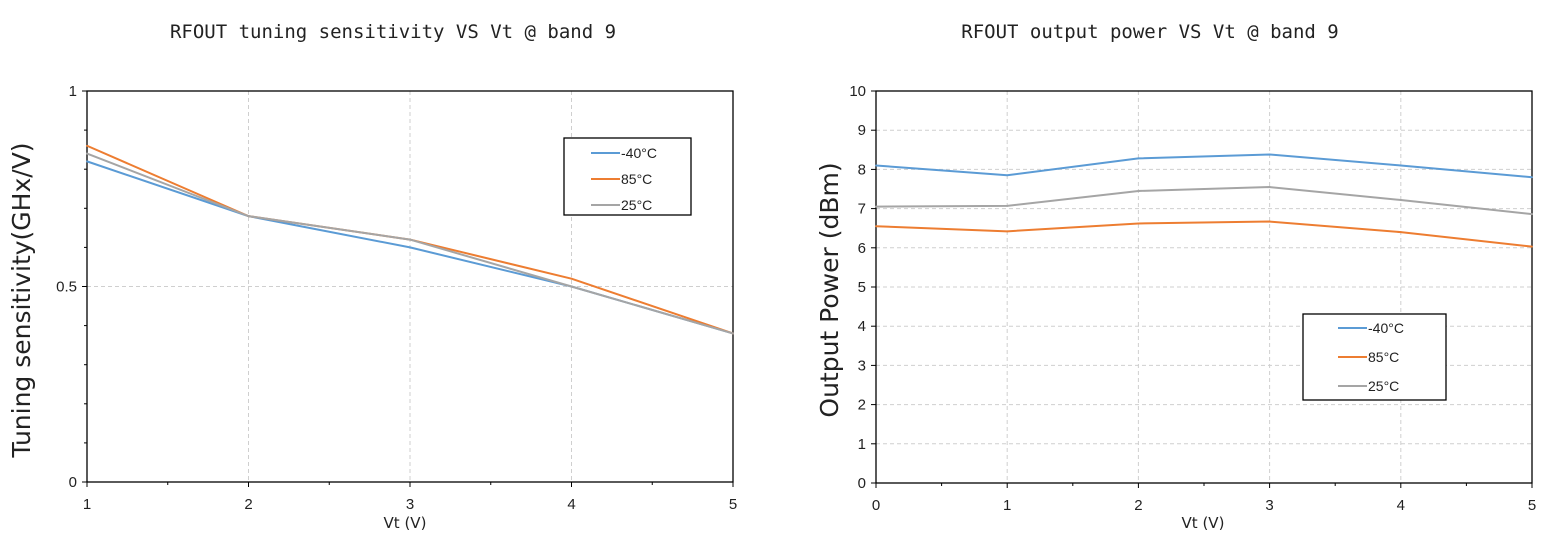 The height and width of the screenshot is (547, 1542). I want to click on chart-title: RFOUT tuning sensitivity VS Vt @ band 9, so click(393, 32).